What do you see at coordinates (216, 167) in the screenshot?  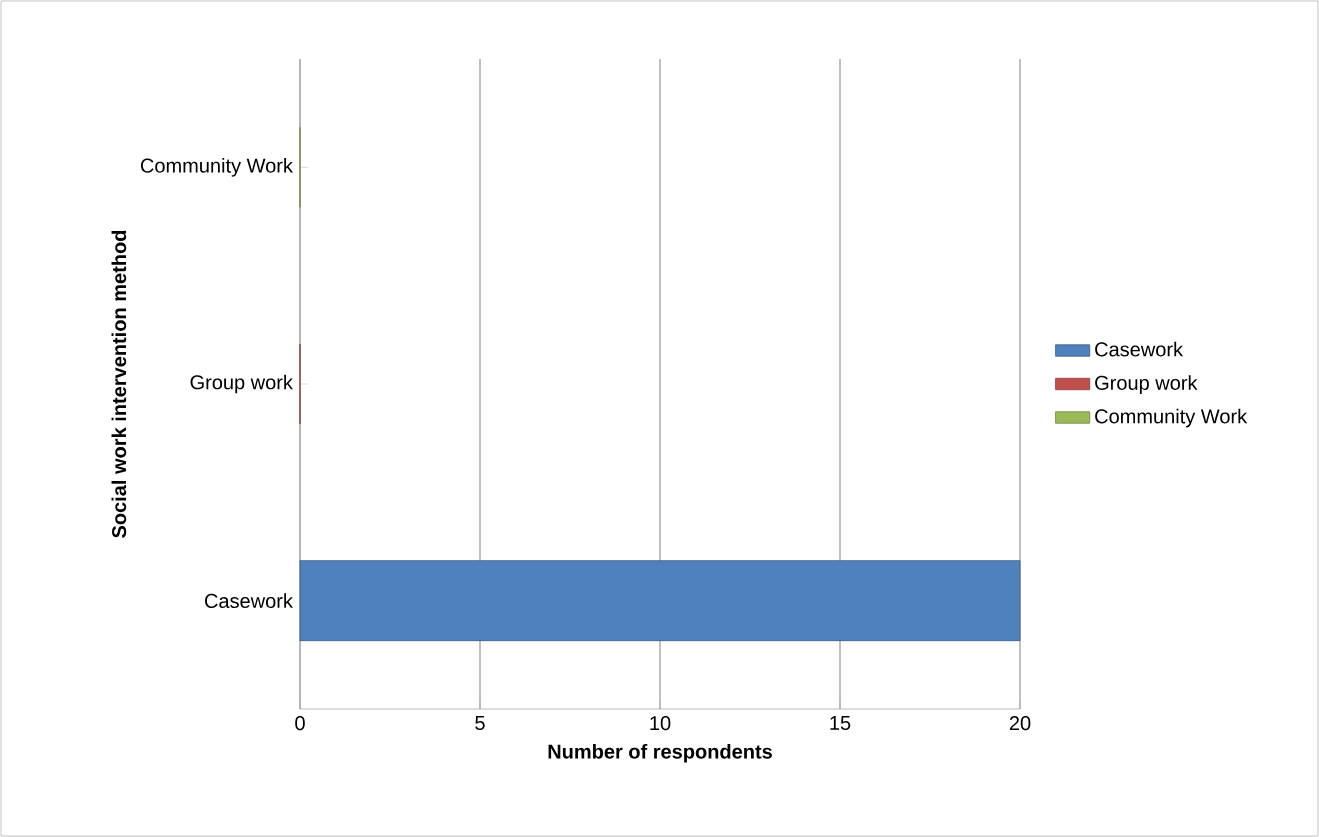 I see `y-tick-label: Community Work` at bounding box center [216, 167].